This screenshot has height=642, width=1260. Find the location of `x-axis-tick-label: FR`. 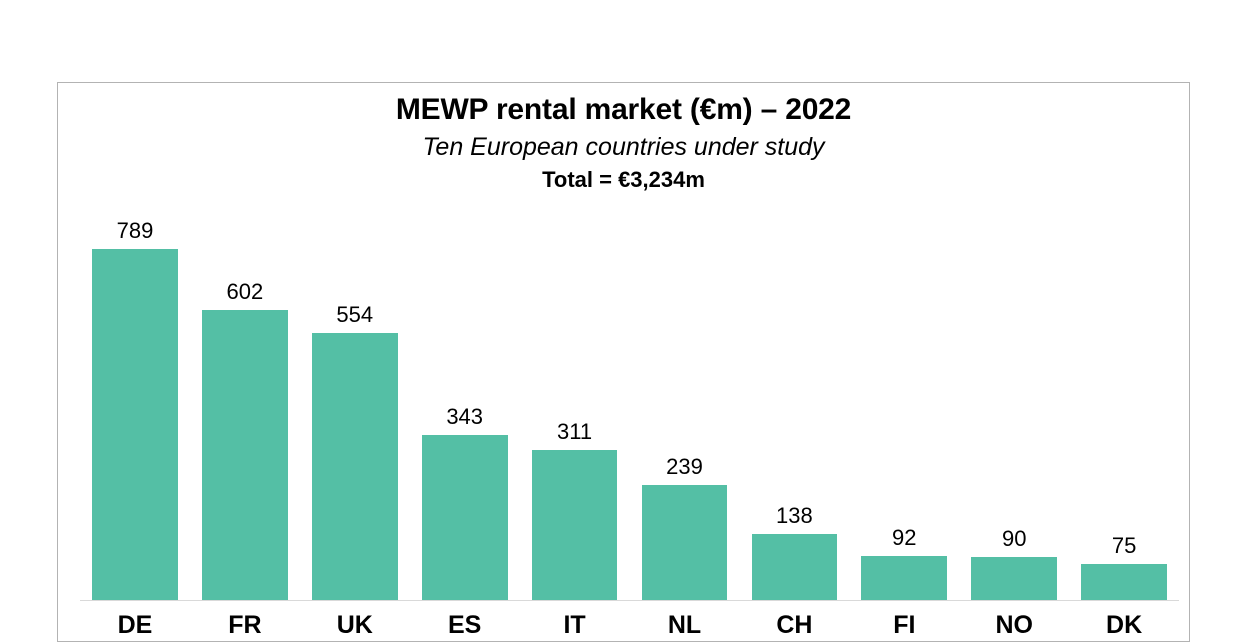

x-axis-tick-label: FR is located at coordinates (245, 625).